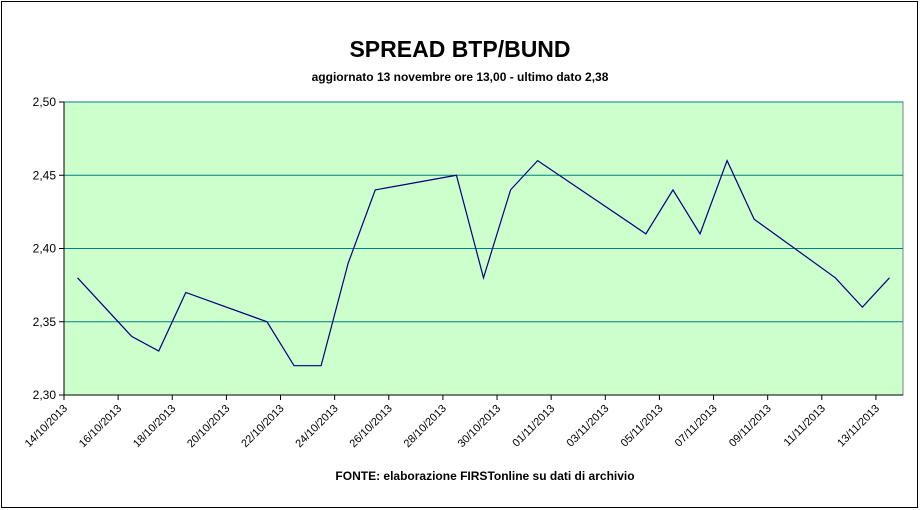  I want to click on y-tick-label: 2,35, so click(45, 322).